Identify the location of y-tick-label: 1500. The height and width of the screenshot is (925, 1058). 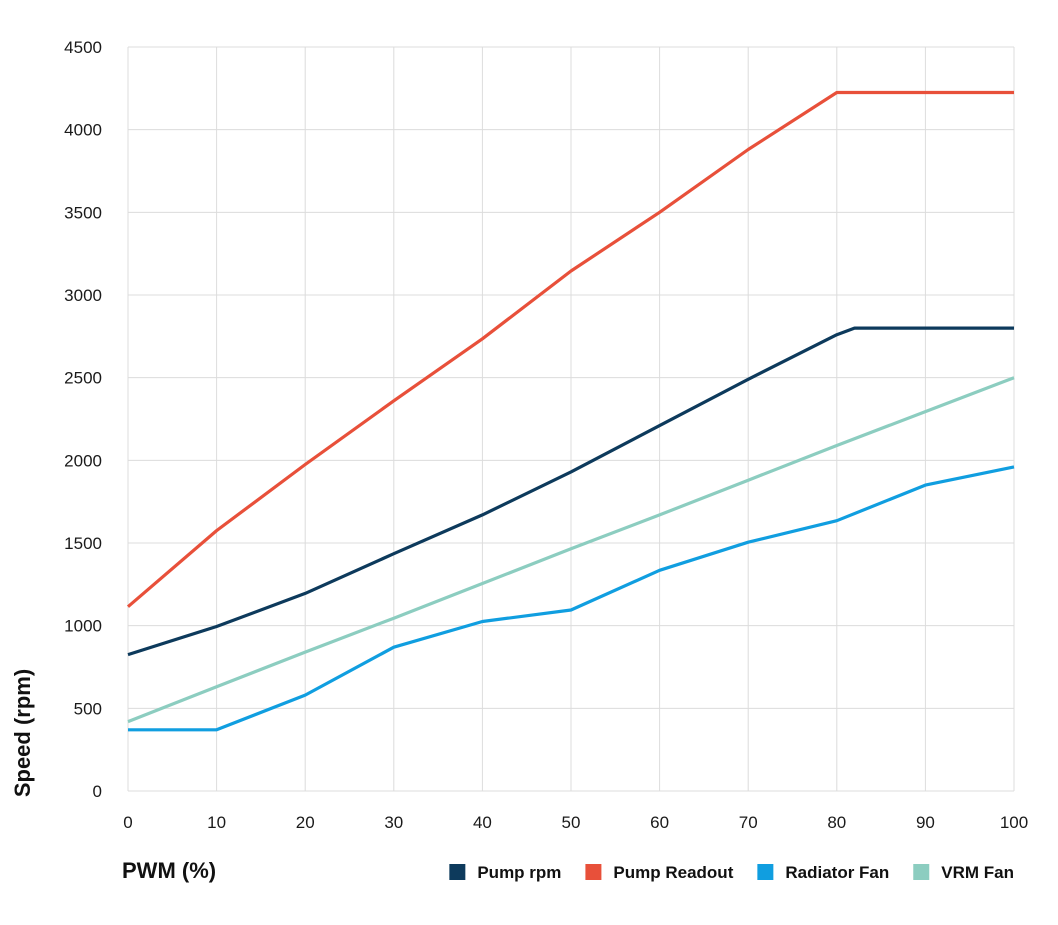
(83, 543).